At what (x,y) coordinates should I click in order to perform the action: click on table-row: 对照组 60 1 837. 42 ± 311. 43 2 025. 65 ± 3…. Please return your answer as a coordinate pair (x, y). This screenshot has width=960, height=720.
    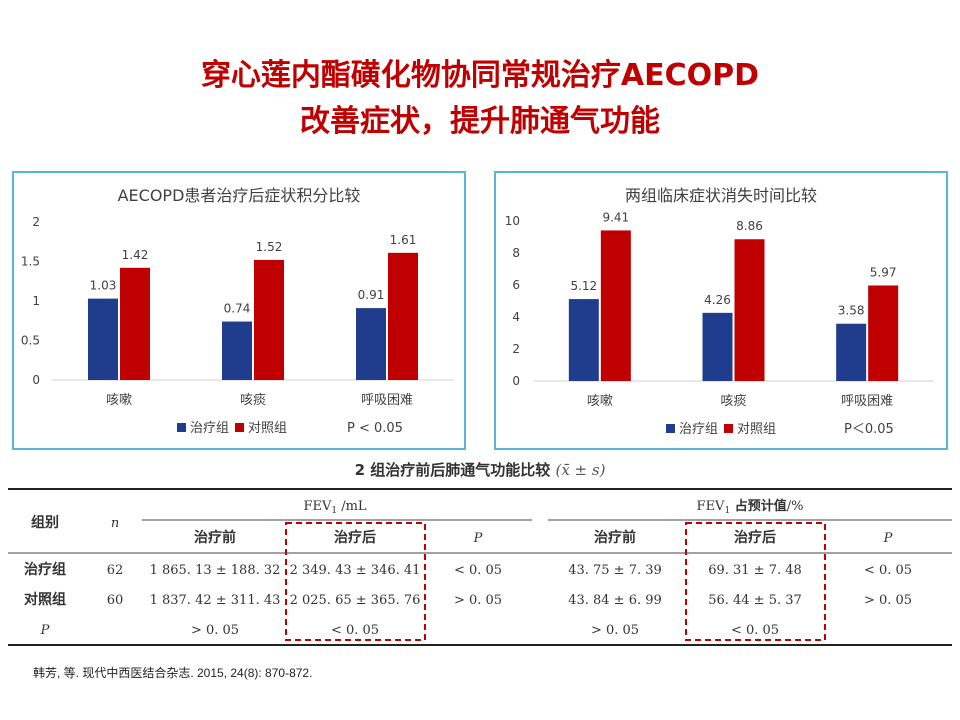
    Looking at the image, I should click on (468, 599).